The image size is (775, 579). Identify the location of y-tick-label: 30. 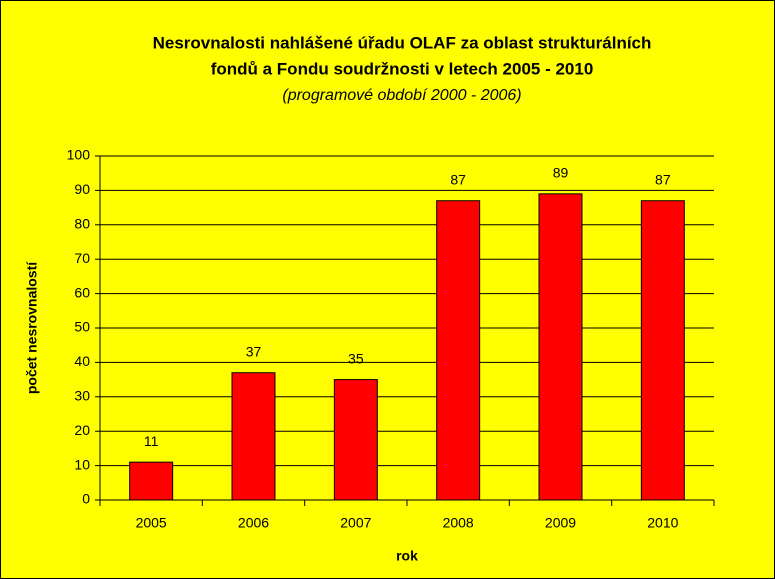
(82, 396).